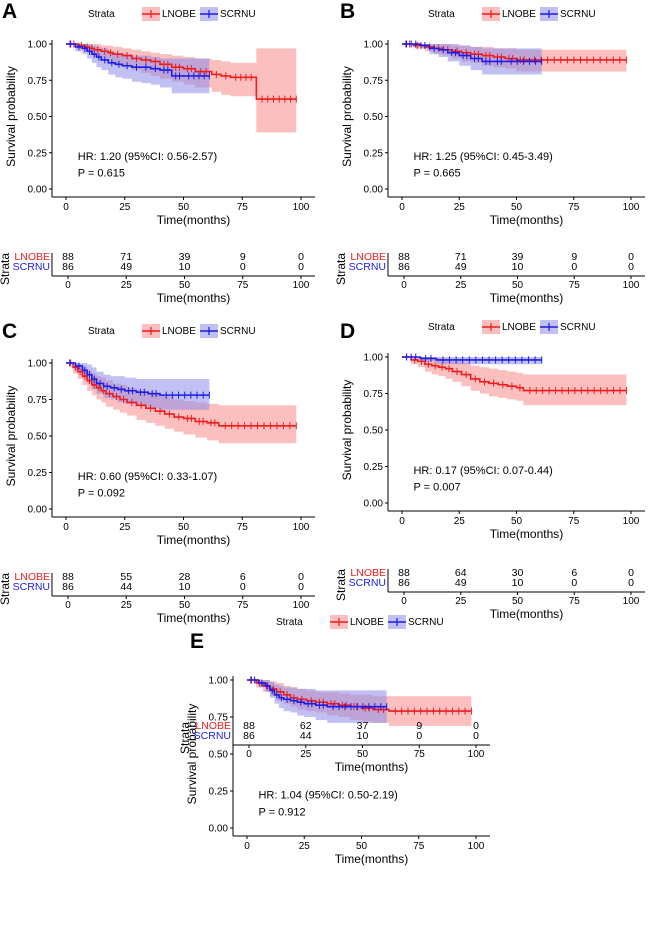  What do you see at coordinates (243, 257) in the screenshot?
I see `risk-count: 9` at bounding box center [243, 257].